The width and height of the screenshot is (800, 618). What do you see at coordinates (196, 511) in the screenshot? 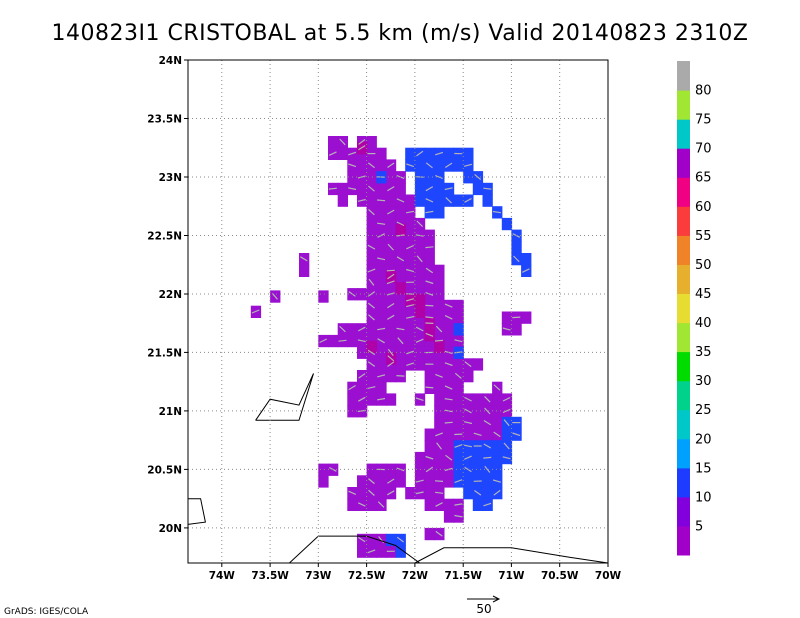
I see `coastline-cuba-tip` at bounding box center [196, 511].